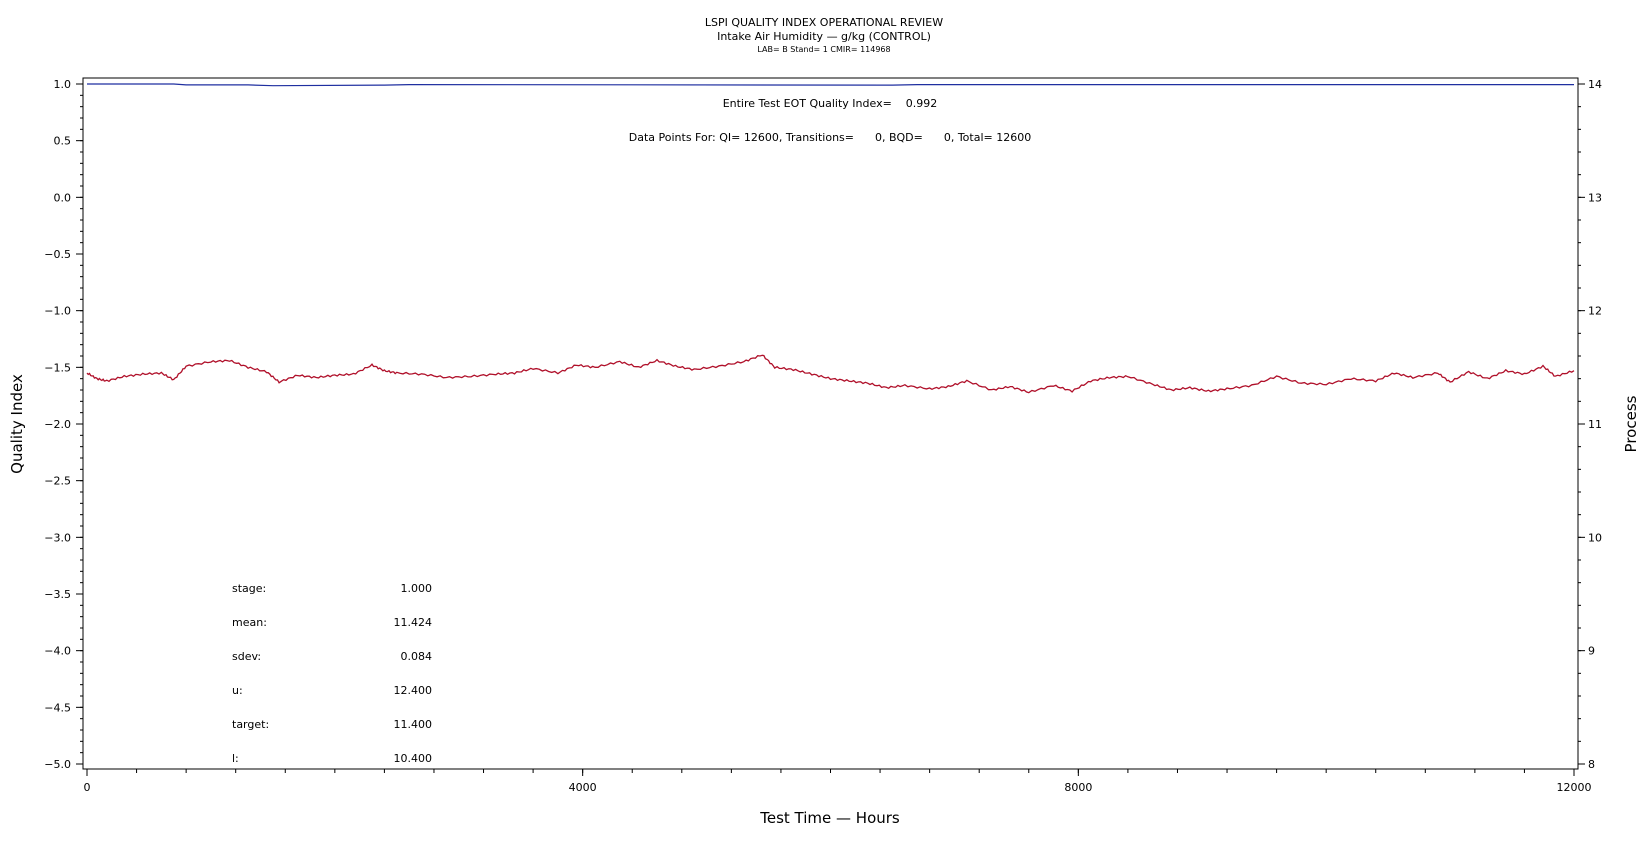  What do you see at coordinates (1595, 197) in the screenshot?
I see `y-right-tick-label: 13` at bounding box center [1595, 197].